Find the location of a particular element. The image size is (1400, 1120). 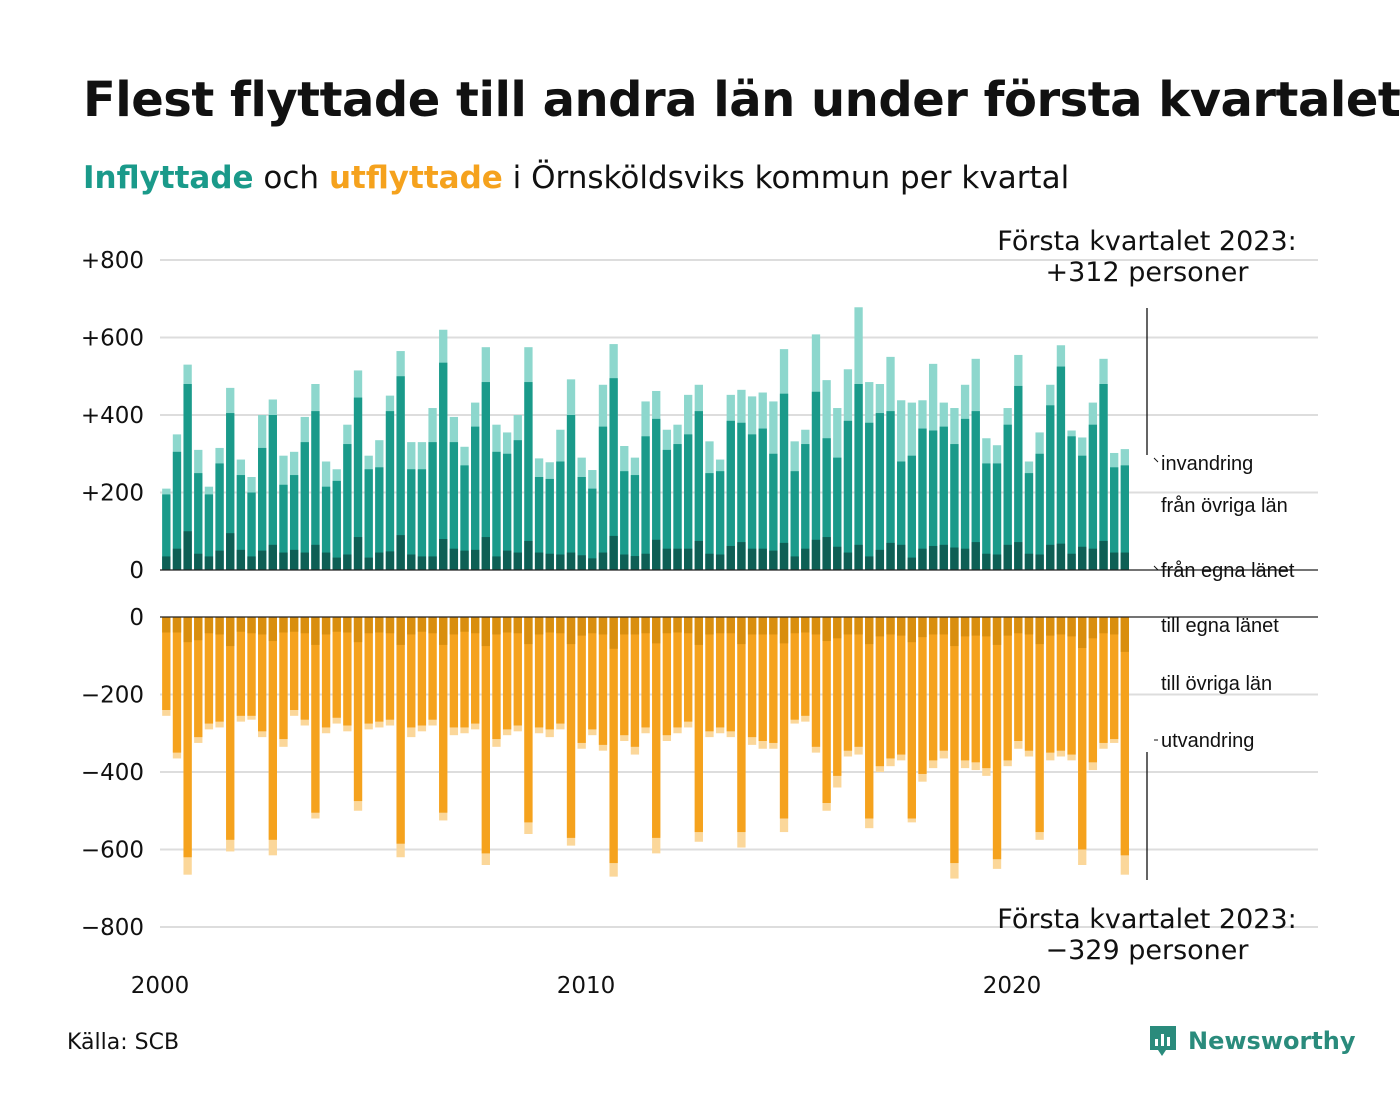

y-tick-top: 0 is located at coordinates (136, 571).